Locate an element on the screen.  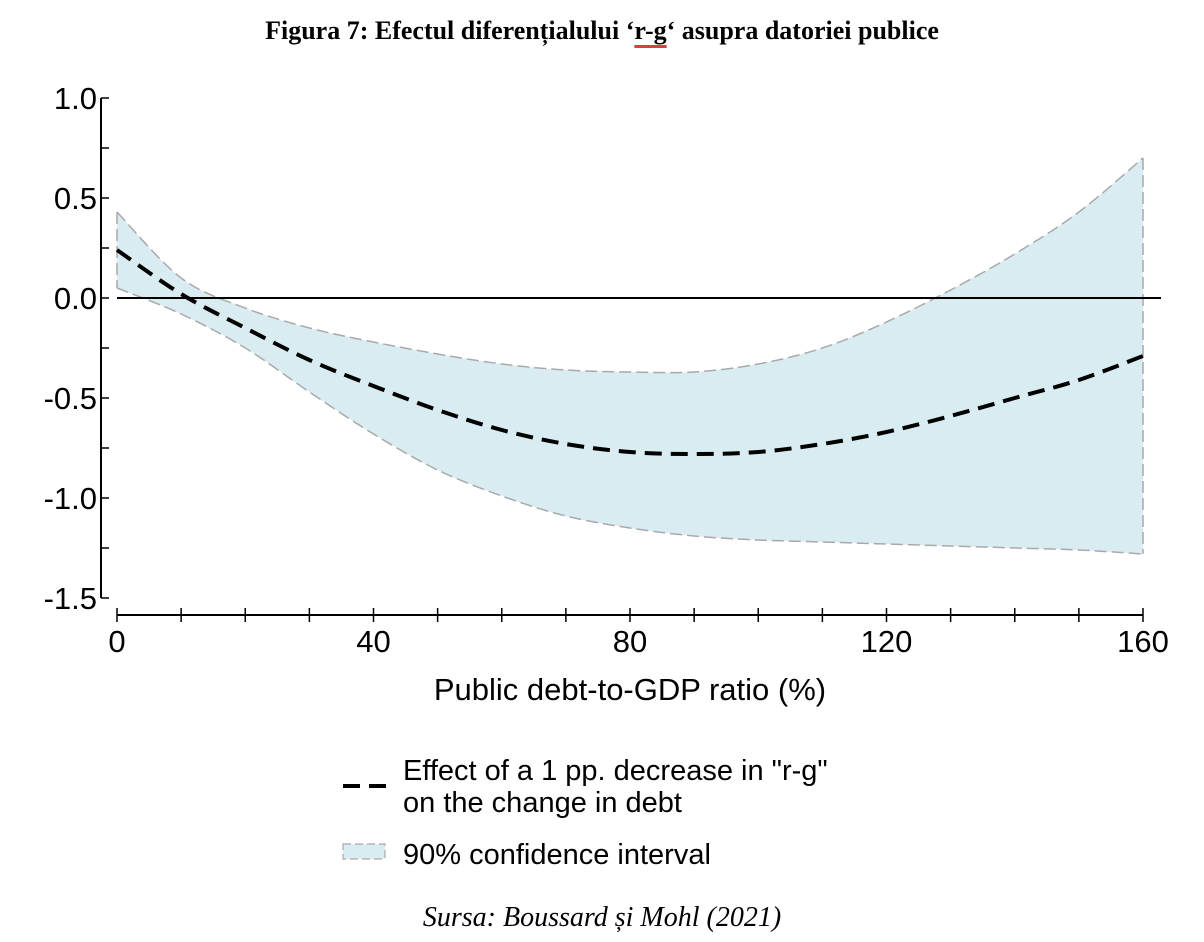
x-tick-label: 80 is located at coordinates (630, 641).